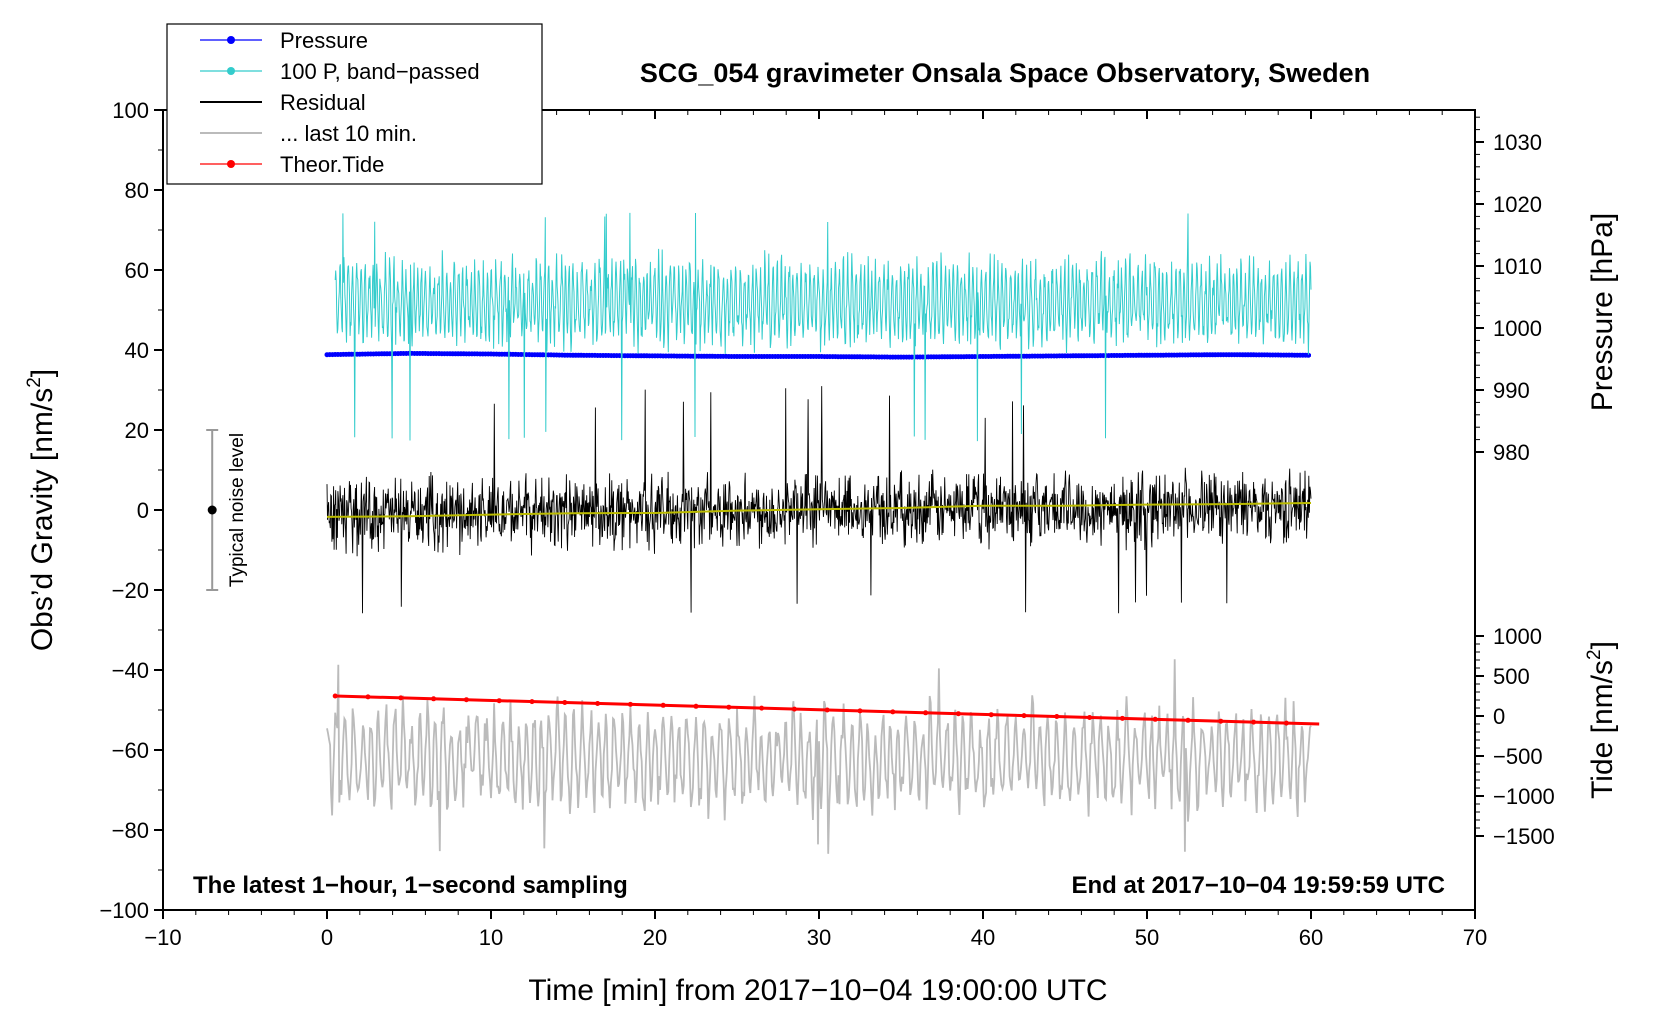  I want to click on y-axis-title-tide-sup: 2, so click(1594, 654).